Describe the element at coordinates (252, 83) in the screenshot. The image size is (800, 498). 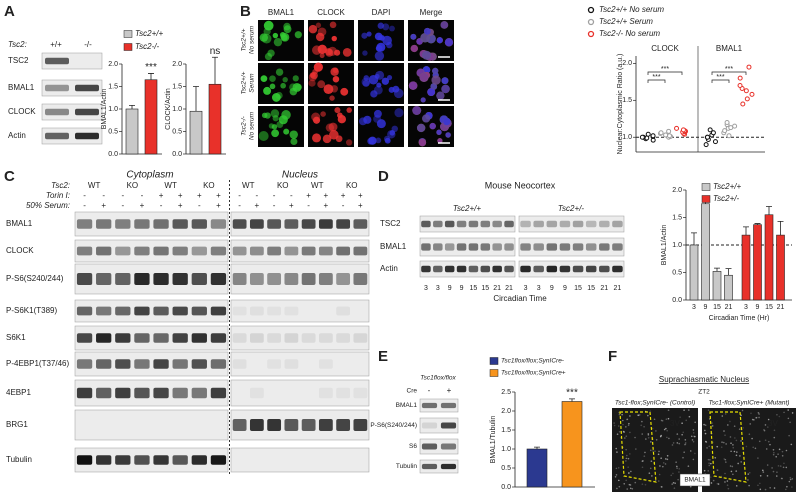
I see `condition-label: Serum` at that location.